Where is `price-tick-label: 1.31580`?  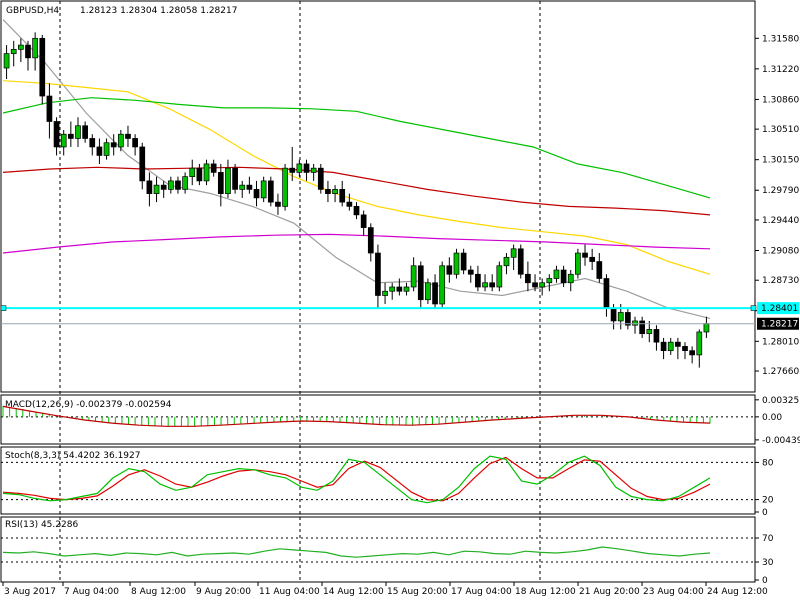 price-tick-label: 1.31580 is located at coordinates (780, 39).